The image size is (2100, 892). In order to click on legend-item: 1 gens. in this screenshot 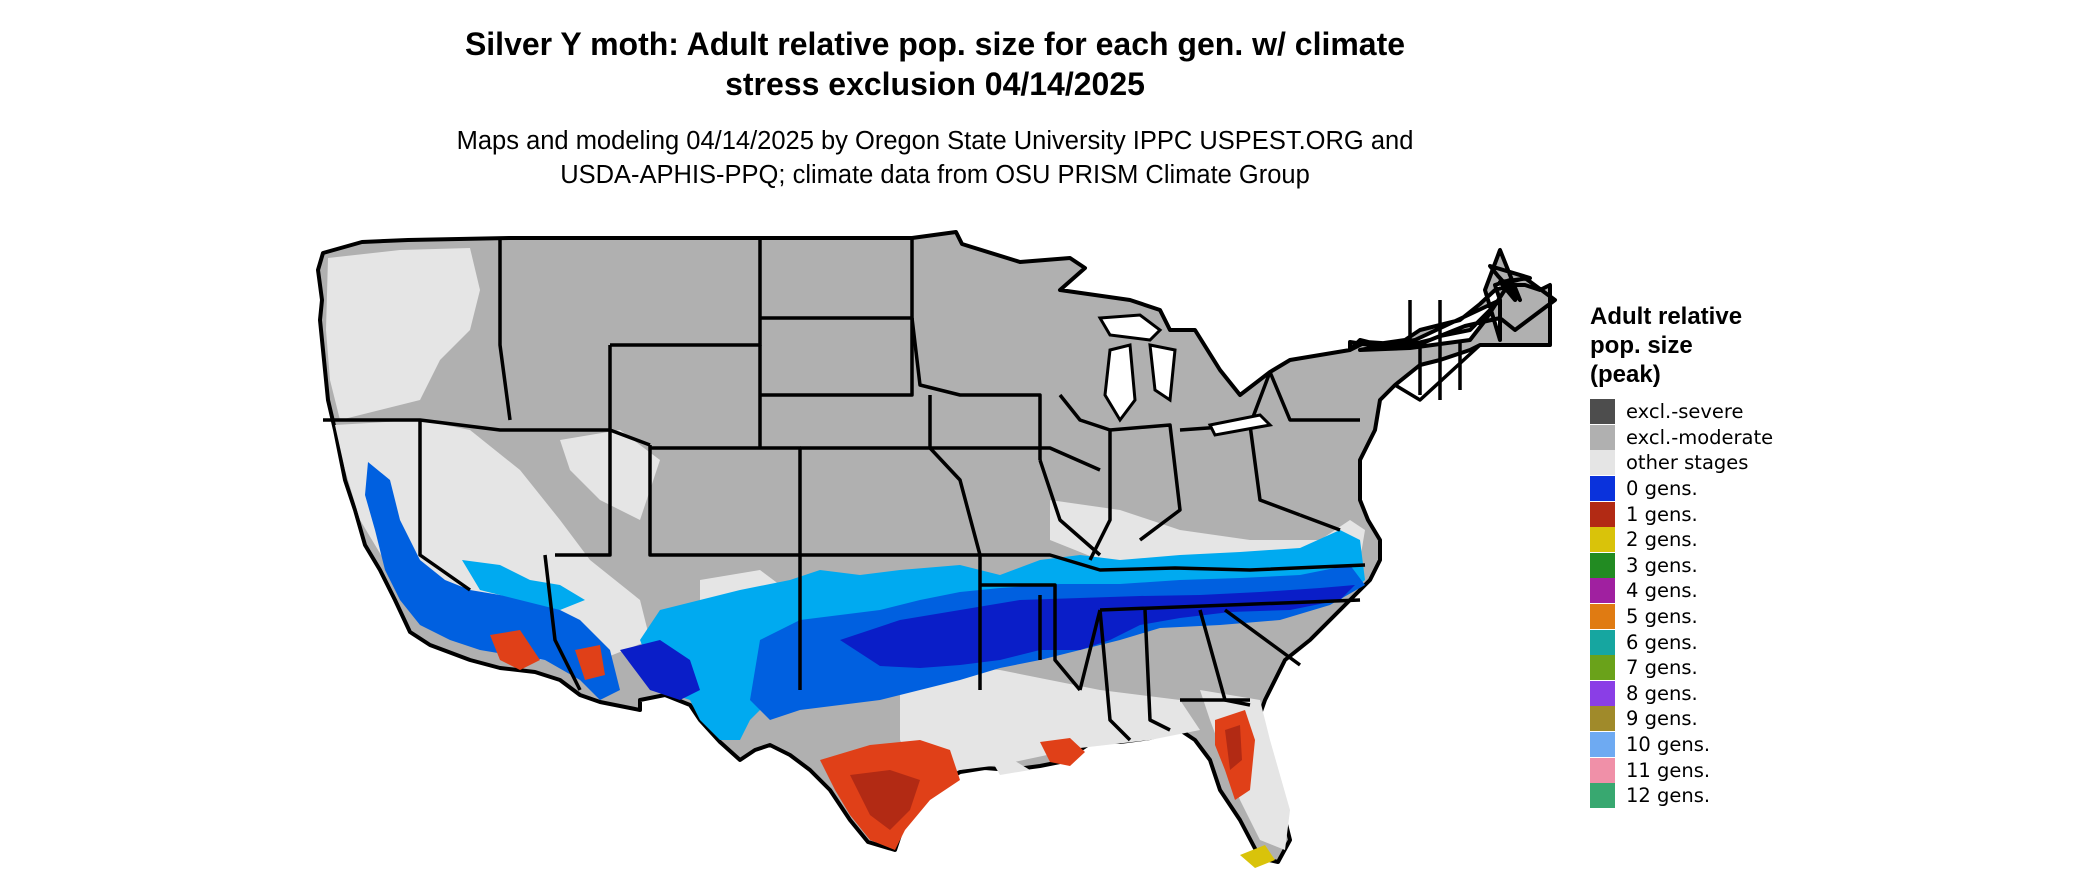, I will do `click(1740, 514)`.